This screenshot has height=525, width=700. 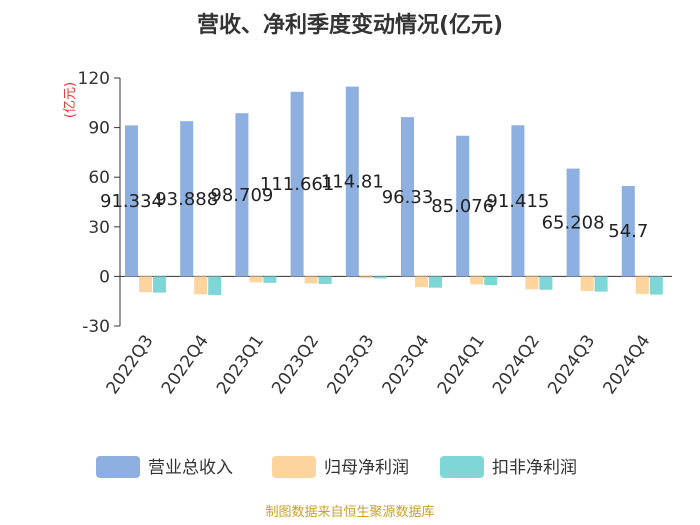 What do you see at coordinates (532, 283) in the screenshot?
I see `bar-2-2024Q2` at bounding box center [532, 283].